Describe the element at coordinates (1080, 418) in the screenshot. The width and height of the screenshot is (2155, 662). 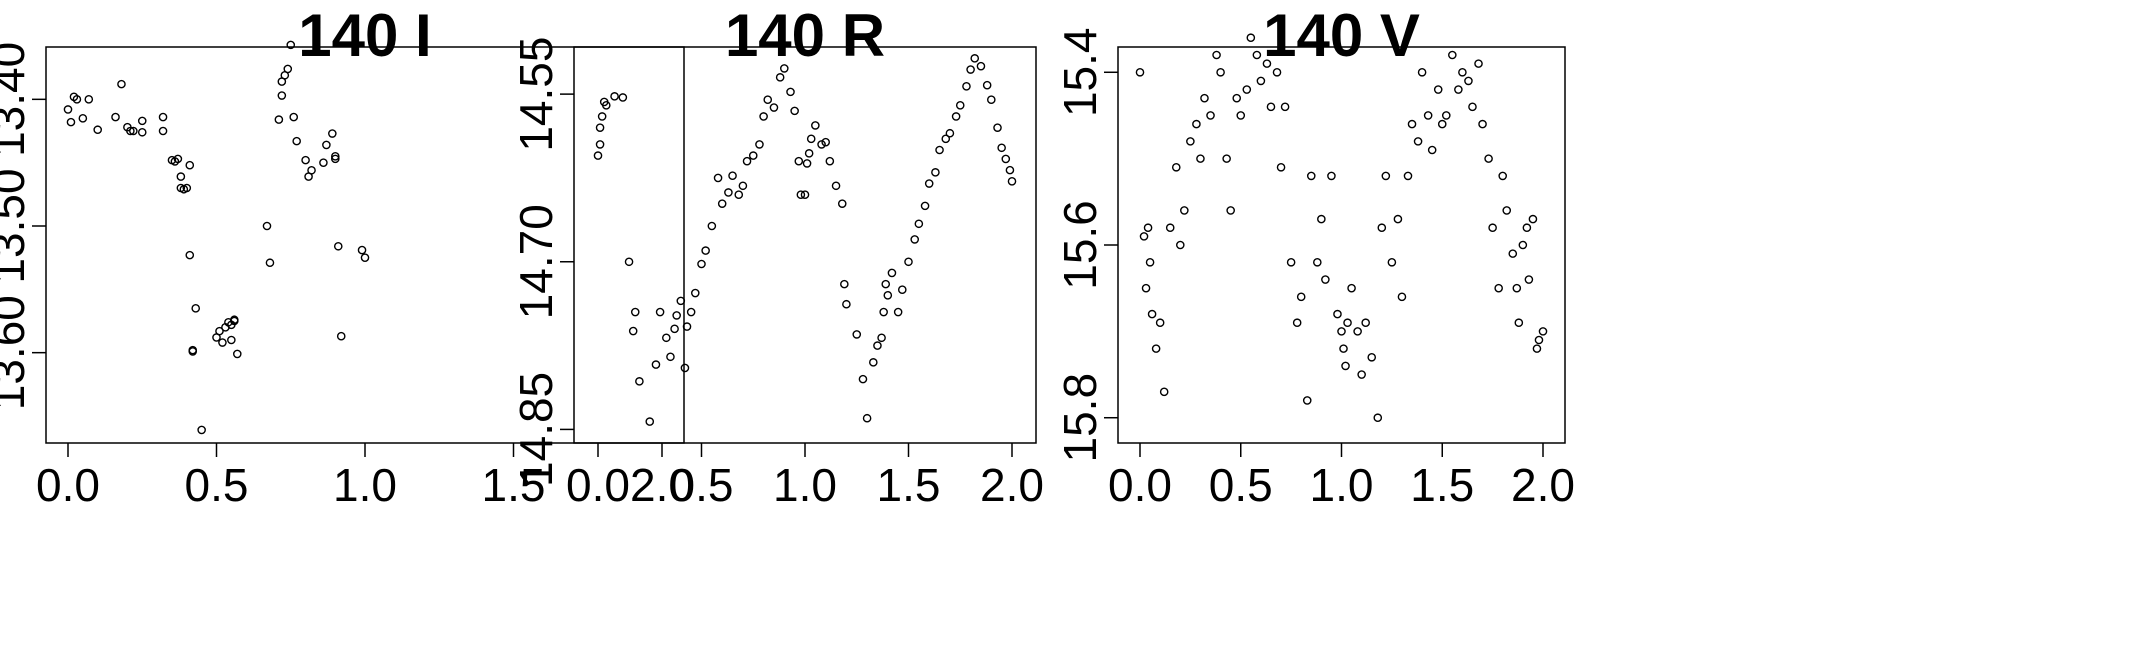
I see `y-tick-label: 15.8` at that location.